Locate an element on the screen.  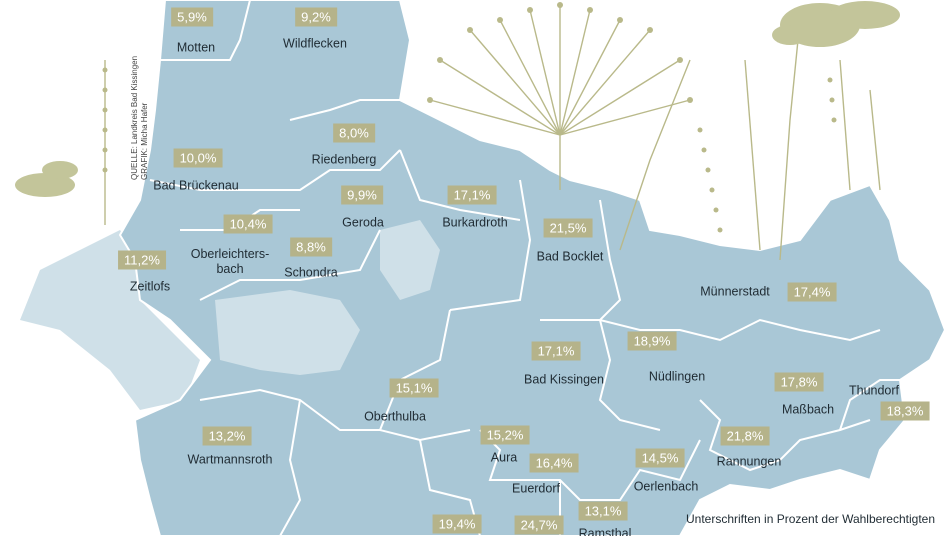
oberthulba-percent: 15,1% is located at coordinates (414, 388).